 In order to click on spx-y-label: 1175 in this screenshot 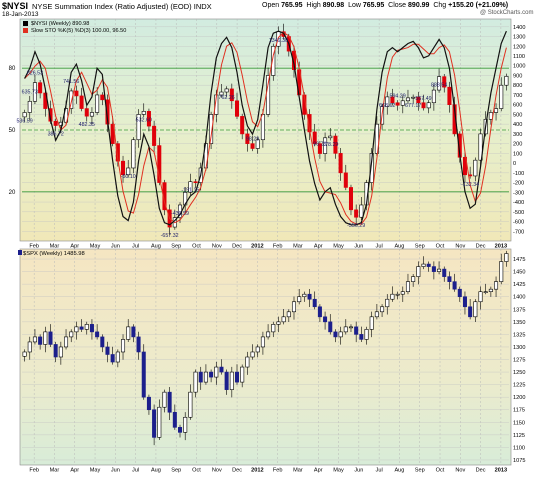, I will do `click(519, 411)`.